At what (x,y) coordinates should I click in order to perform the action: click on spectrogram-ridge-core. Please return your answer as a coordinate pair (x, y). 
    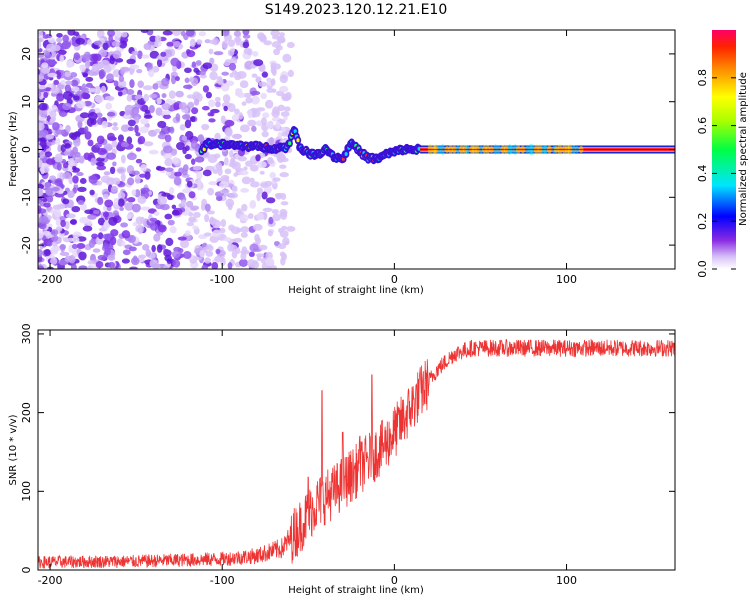
    Looking at the image, I should click on (419, 148).